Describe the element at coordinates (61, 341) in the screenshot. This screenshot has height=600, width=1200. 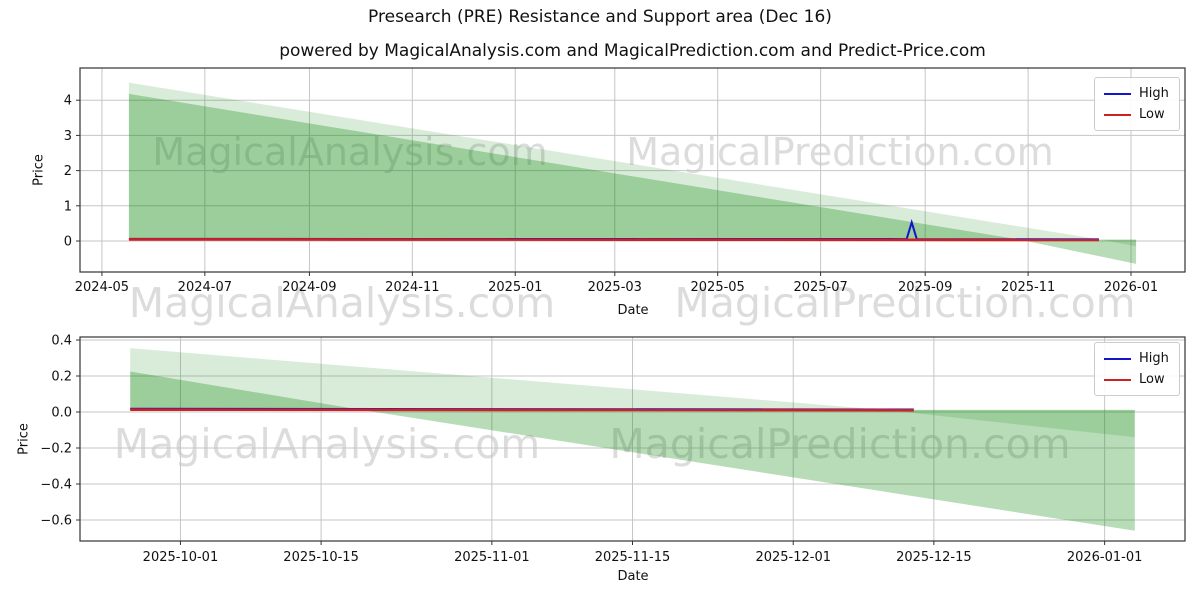
I see `y-tick-label: 0.4` at that location.